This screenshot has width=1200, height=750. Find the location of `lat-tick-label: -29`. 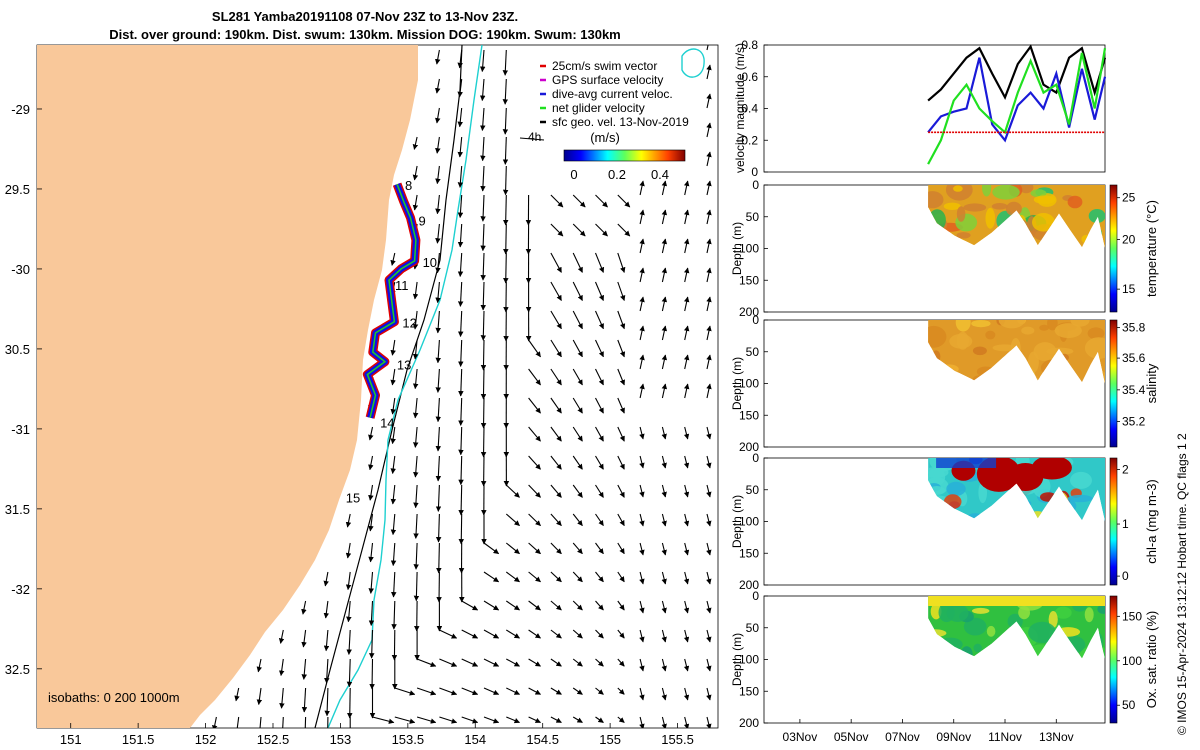

lat-tick-label: -29 is located at coordinates (20, 109).